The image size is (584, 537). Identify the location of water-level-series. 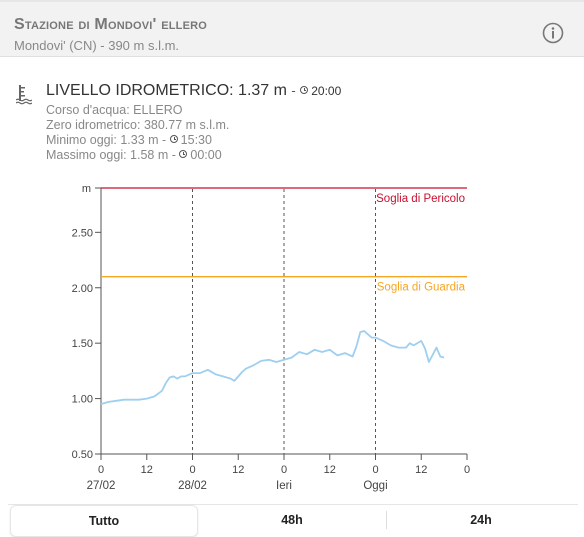
(272, 367).